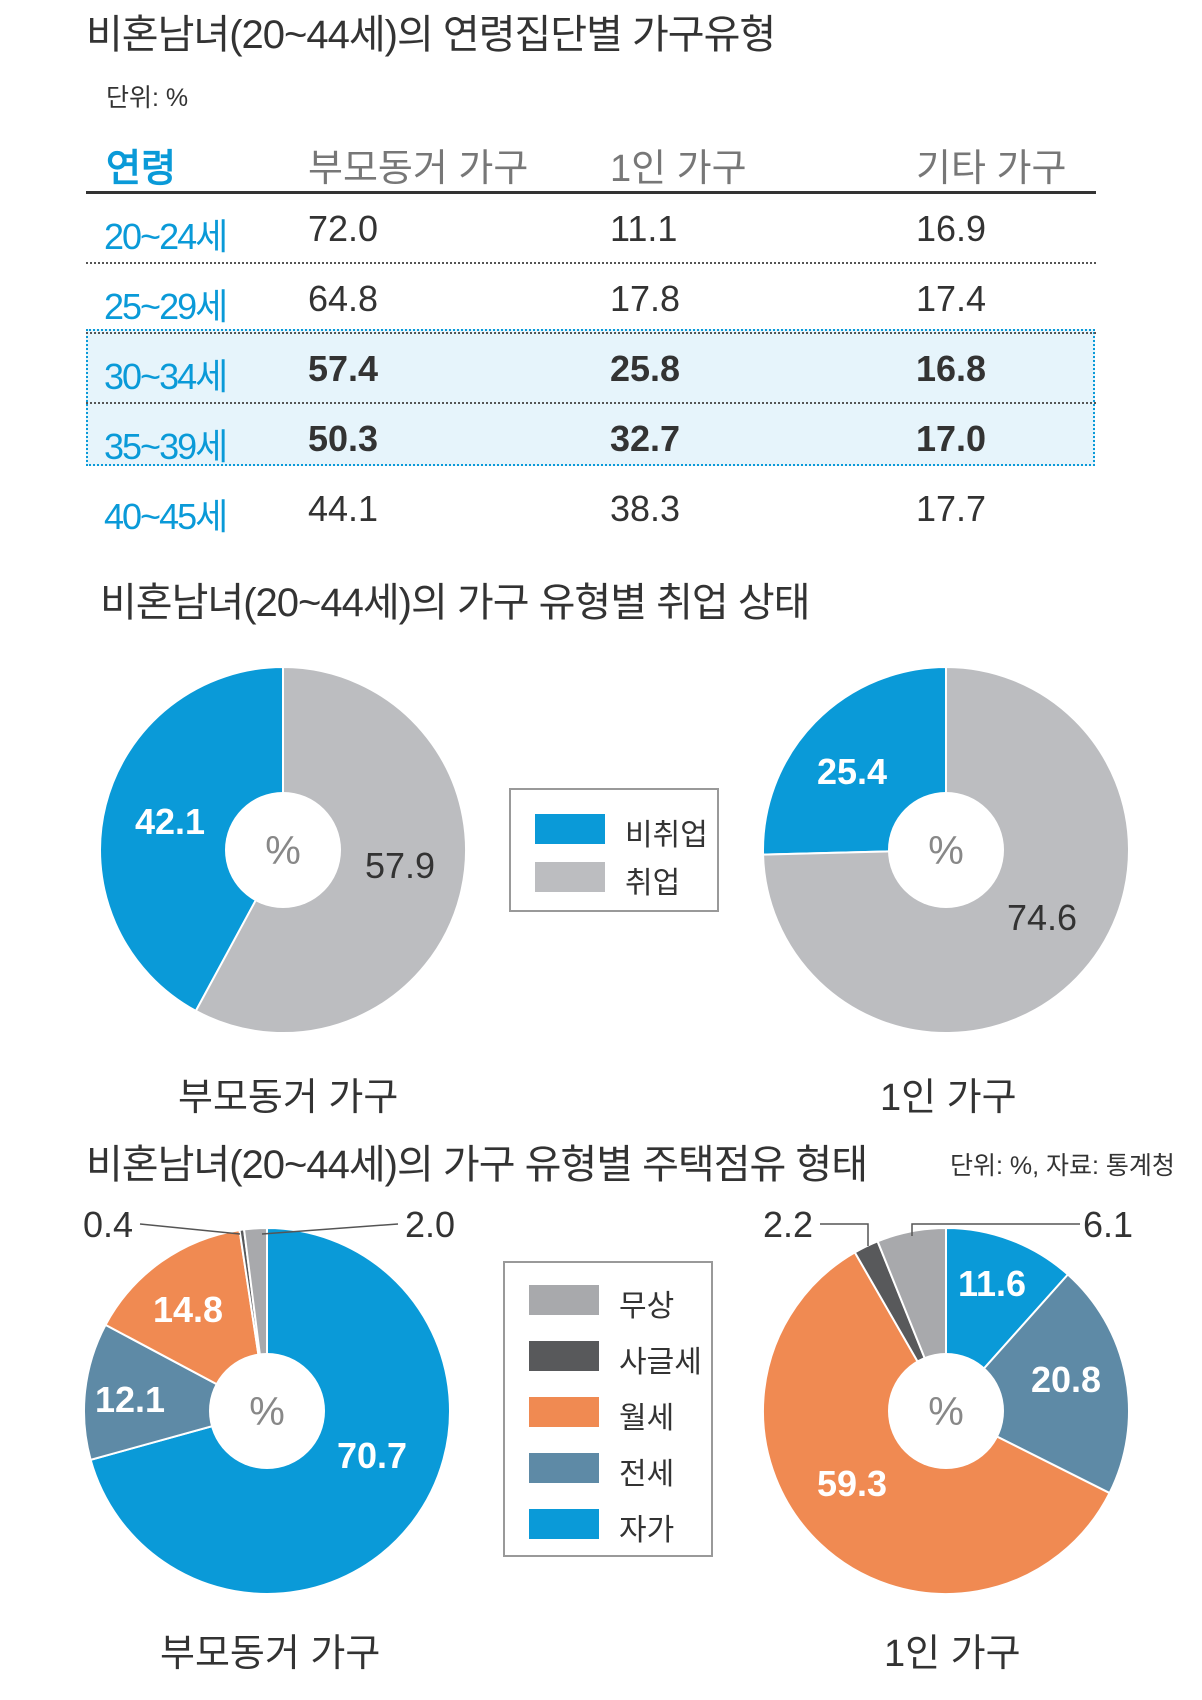 This screenshot has height=1700, width=1202. What do you see at coordinates (614, 850) in the screenshot?
I see `employment-legend: 비취업 취업` at bounding box center [614, 850].